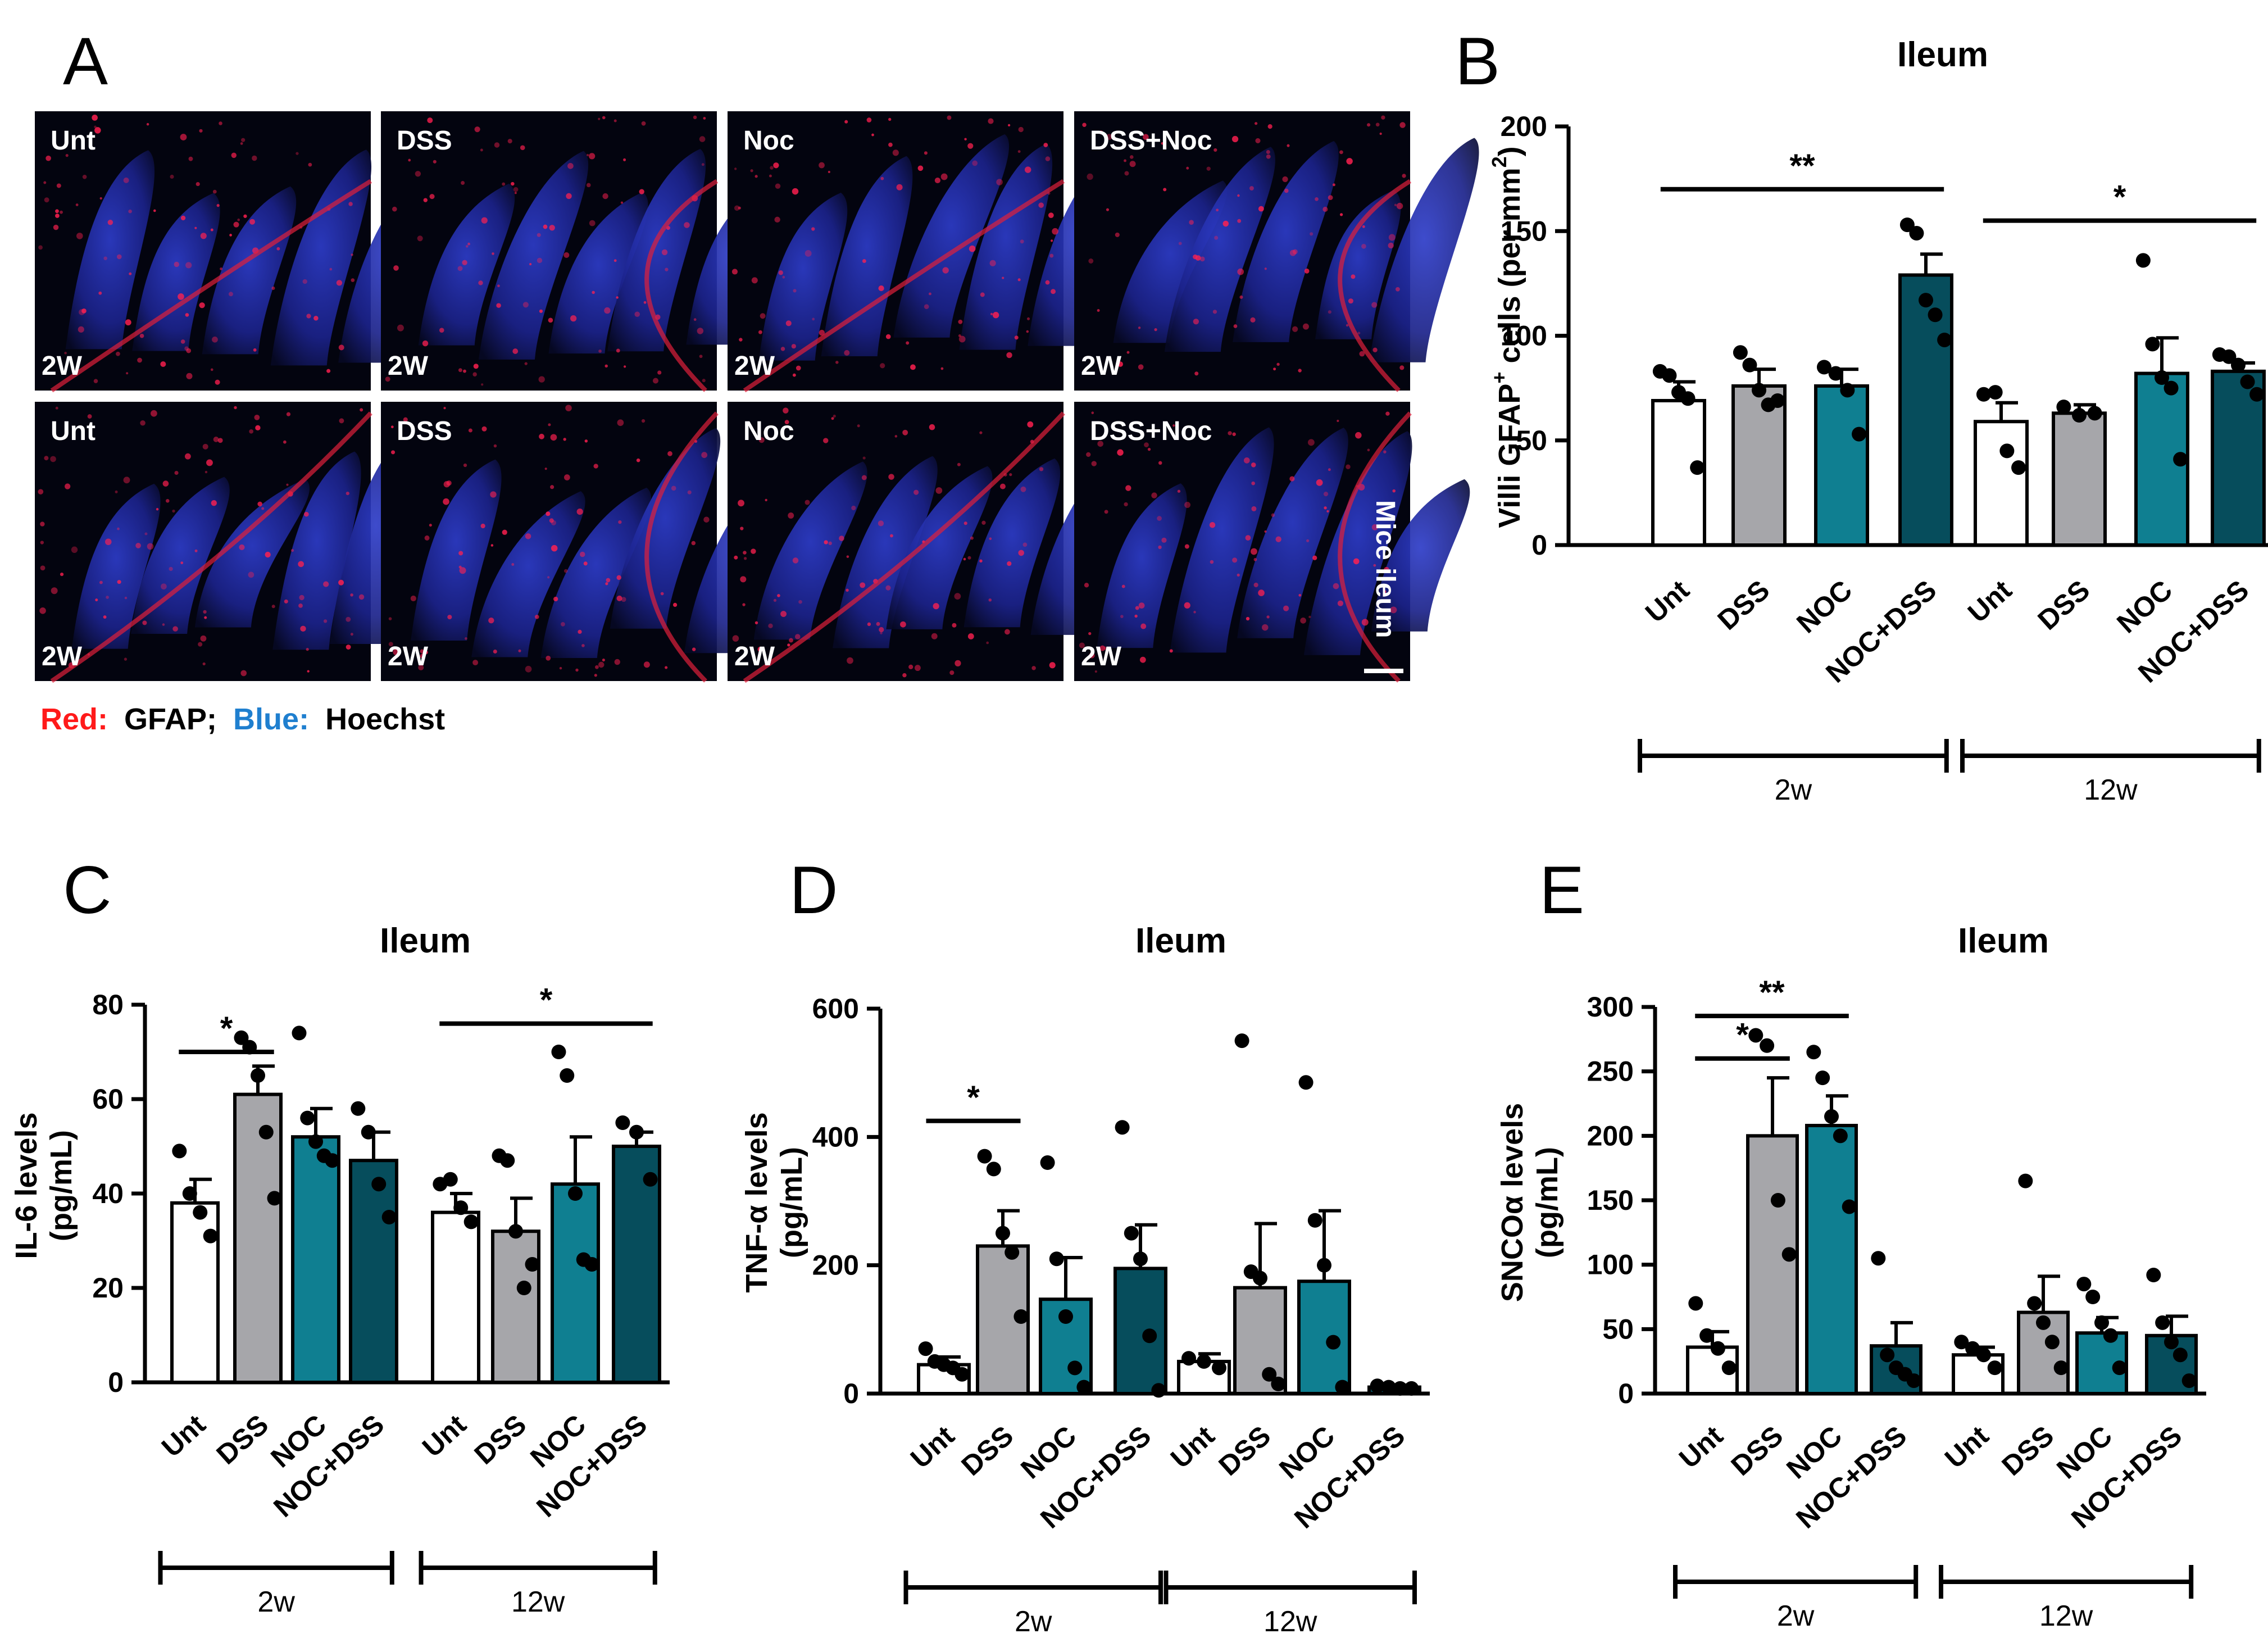 The height and width of the screenshot is (1638, 2268). Describe the element at coordinates (1477, 61) in the screenshot. I see `panel-letter: B` at that location.